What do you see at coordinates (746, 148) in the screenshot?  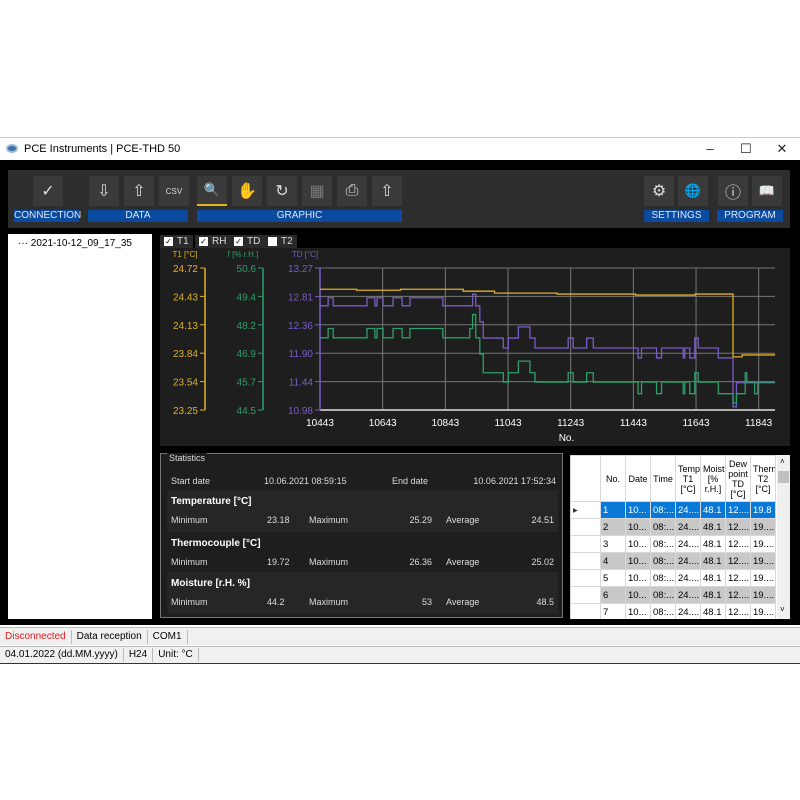 I see `maximize-button: ☐` at bounding box center [746, 148].